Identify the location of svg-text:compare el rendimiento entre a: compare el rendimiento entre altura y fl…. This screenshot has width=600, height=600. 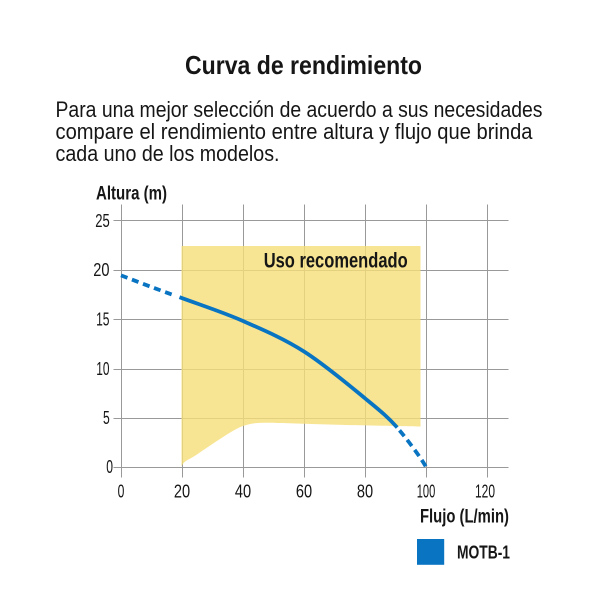
(294, 131).